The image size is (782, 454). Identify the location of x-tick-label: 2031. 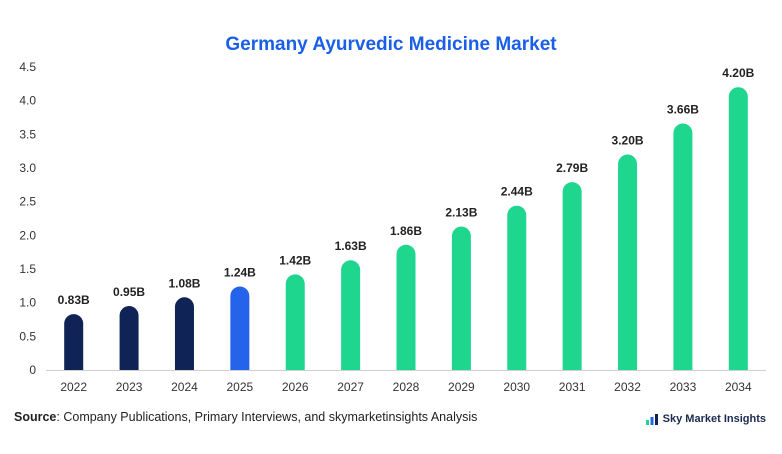
(572, 387).